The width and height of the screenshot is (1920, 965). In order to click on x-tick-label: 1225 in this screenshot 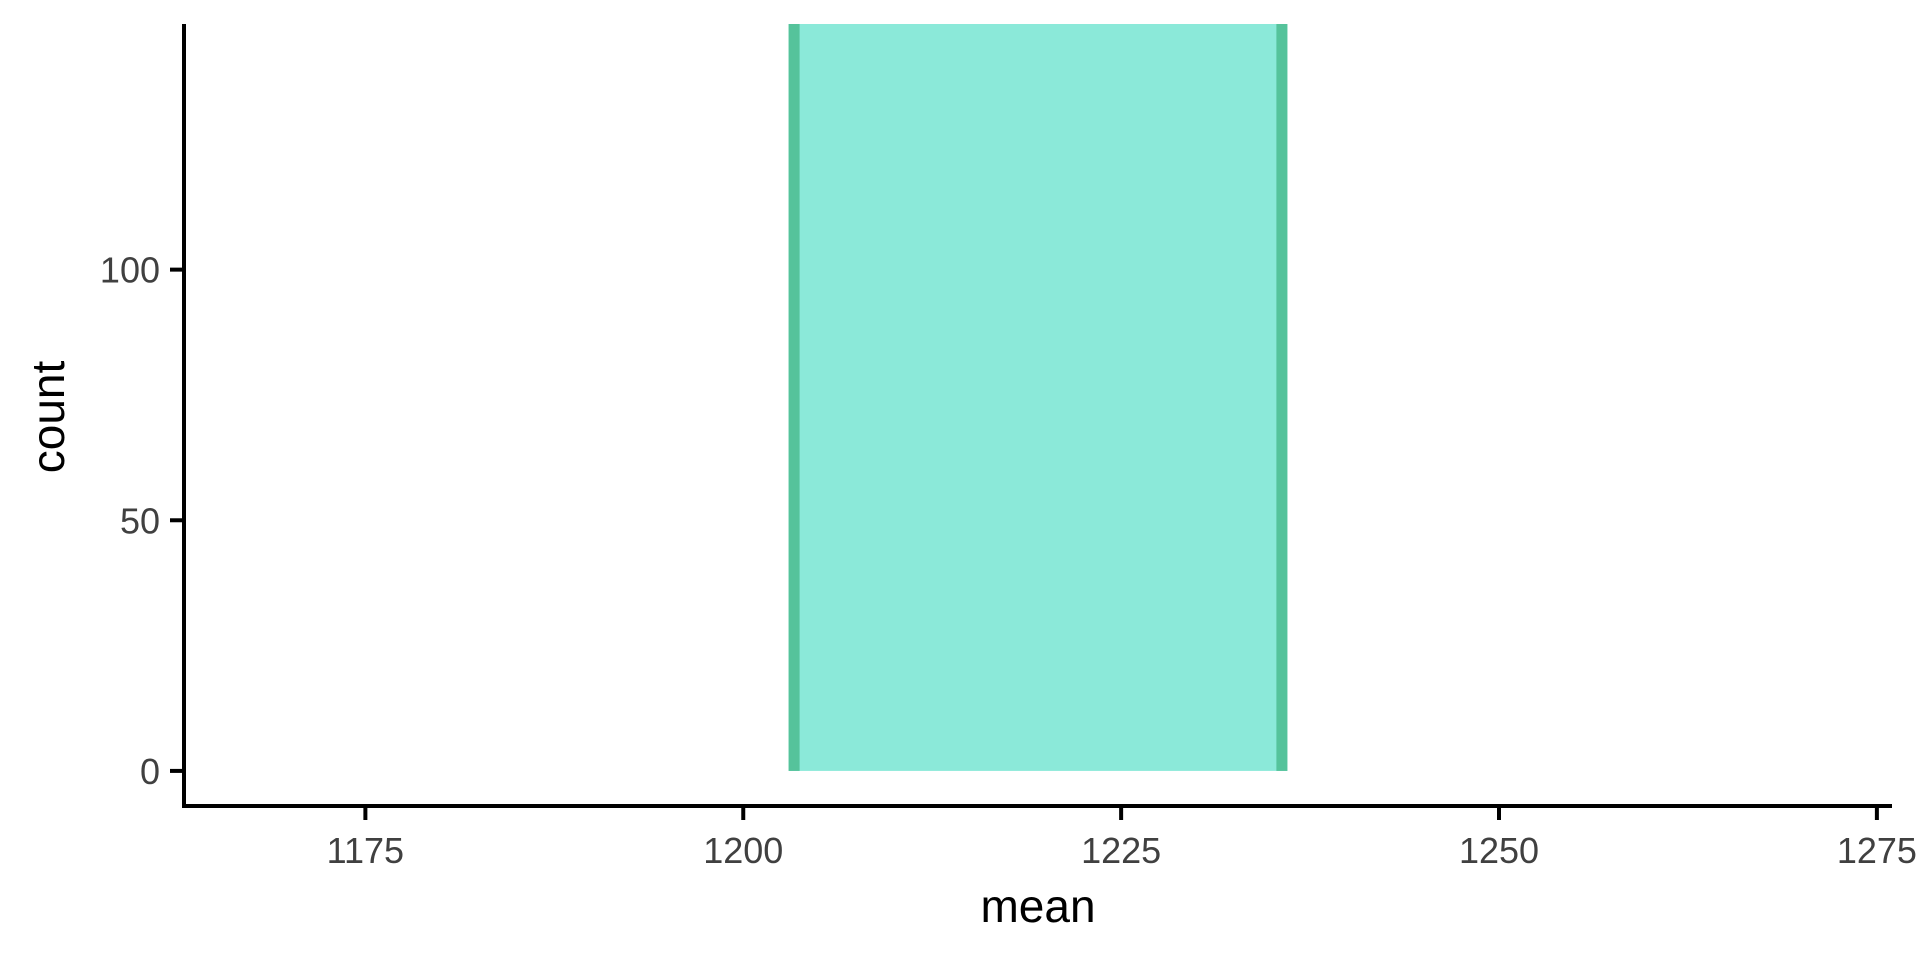, I will do `click(1121, 850)`.